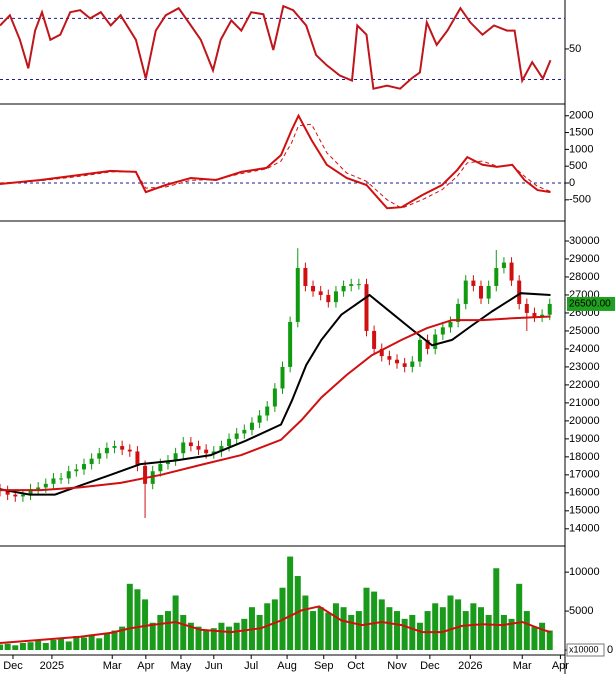 Image resolution: width=615 pixels, height=674 pixels. I want to click on x-tick-label: Jul, so click(251, 666).